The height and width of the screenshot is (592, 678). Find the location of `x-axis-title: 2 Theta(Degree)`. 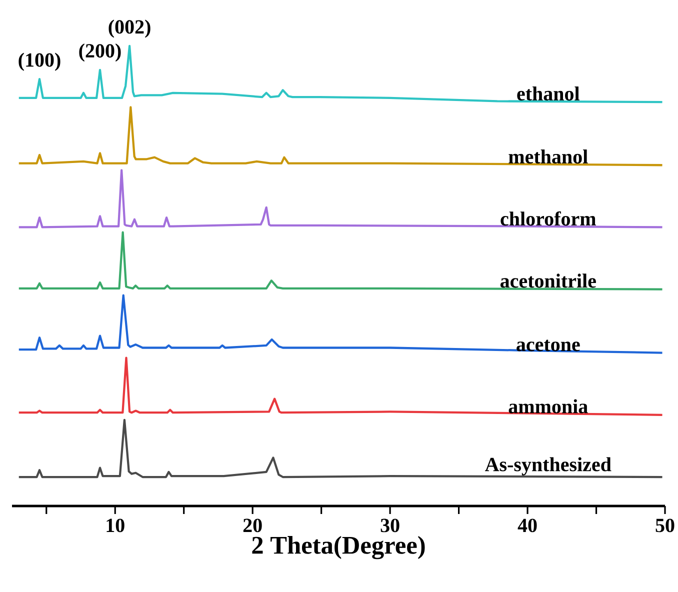

x-axis-title: 2 Theta(Degree) is located at coordinates (338, 548).